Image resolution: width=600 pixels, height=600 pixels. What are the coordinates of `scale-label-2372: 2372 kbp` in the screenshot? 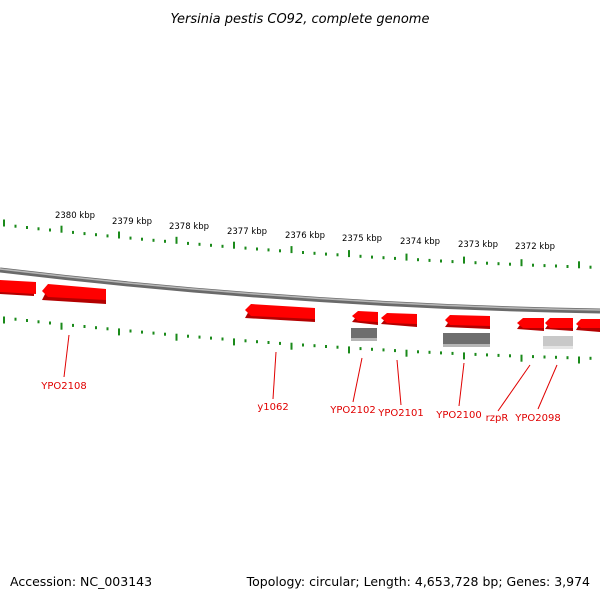 It's located at (535, 247).